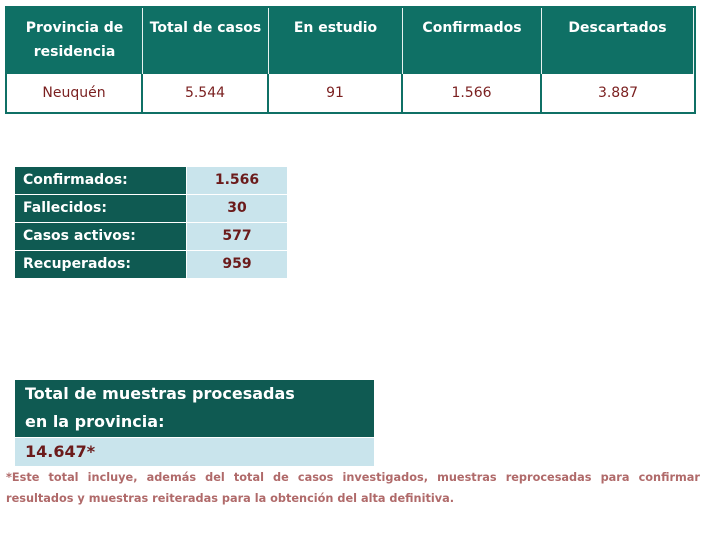 The image size is (710, 534). What do you see at coordinates (618, 41) in the screenshot?
I see `header-descartados: Descartados` at bounding box center [618, 41].